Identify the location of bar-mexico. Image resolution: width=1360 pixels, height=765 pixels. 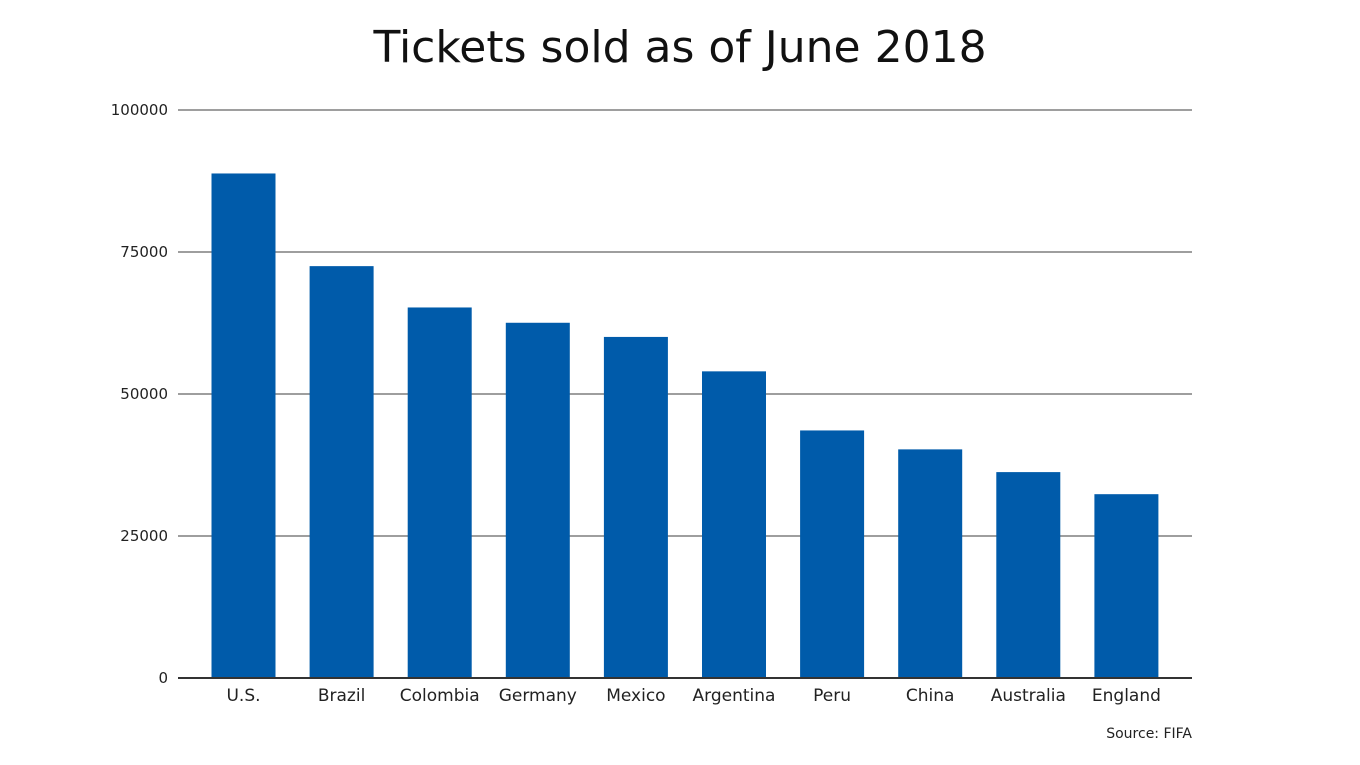
(635, 507).